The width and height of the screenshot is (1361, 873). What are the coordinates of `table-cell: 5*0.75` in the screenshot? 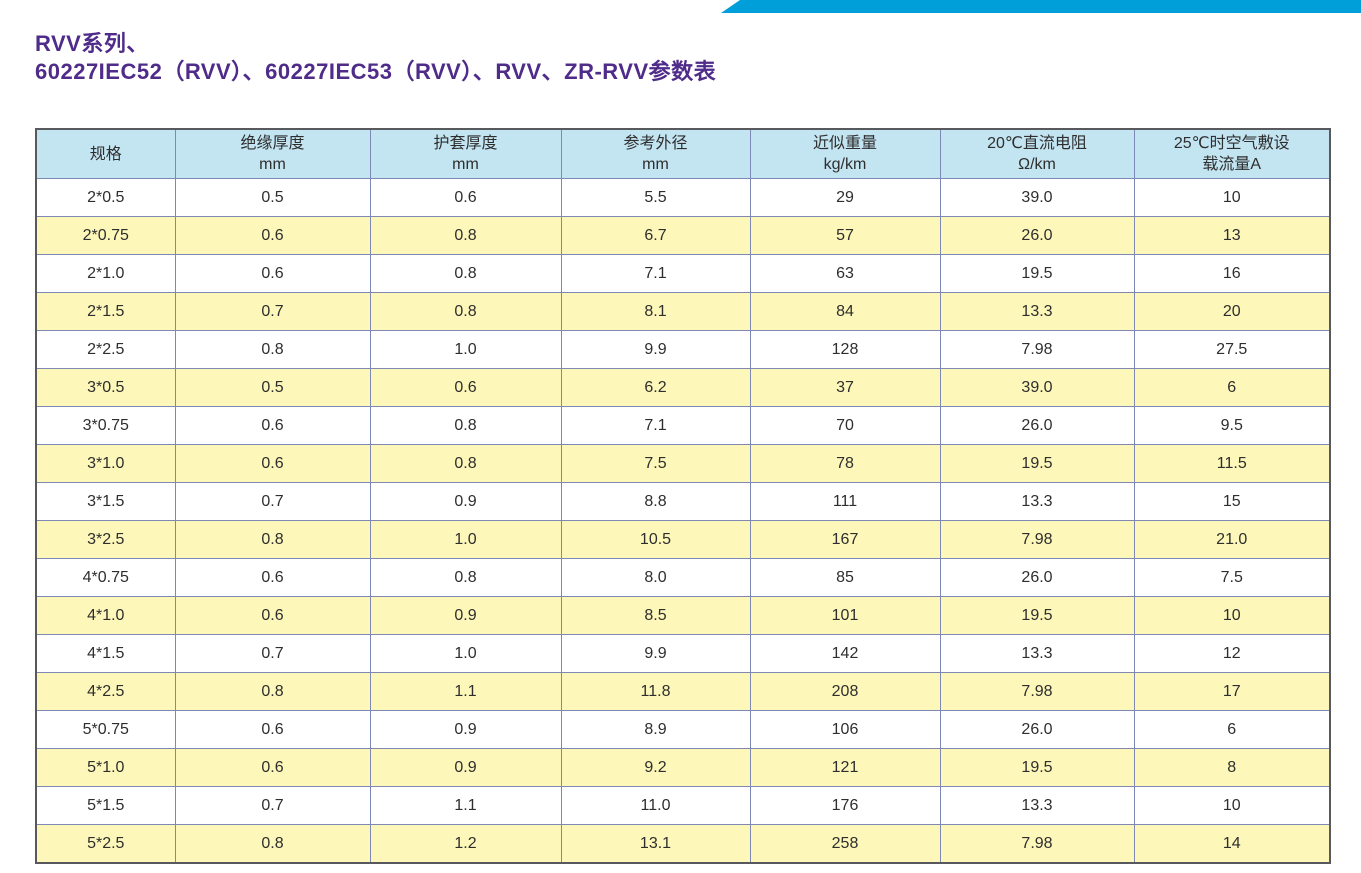 It's located at (105, 729).